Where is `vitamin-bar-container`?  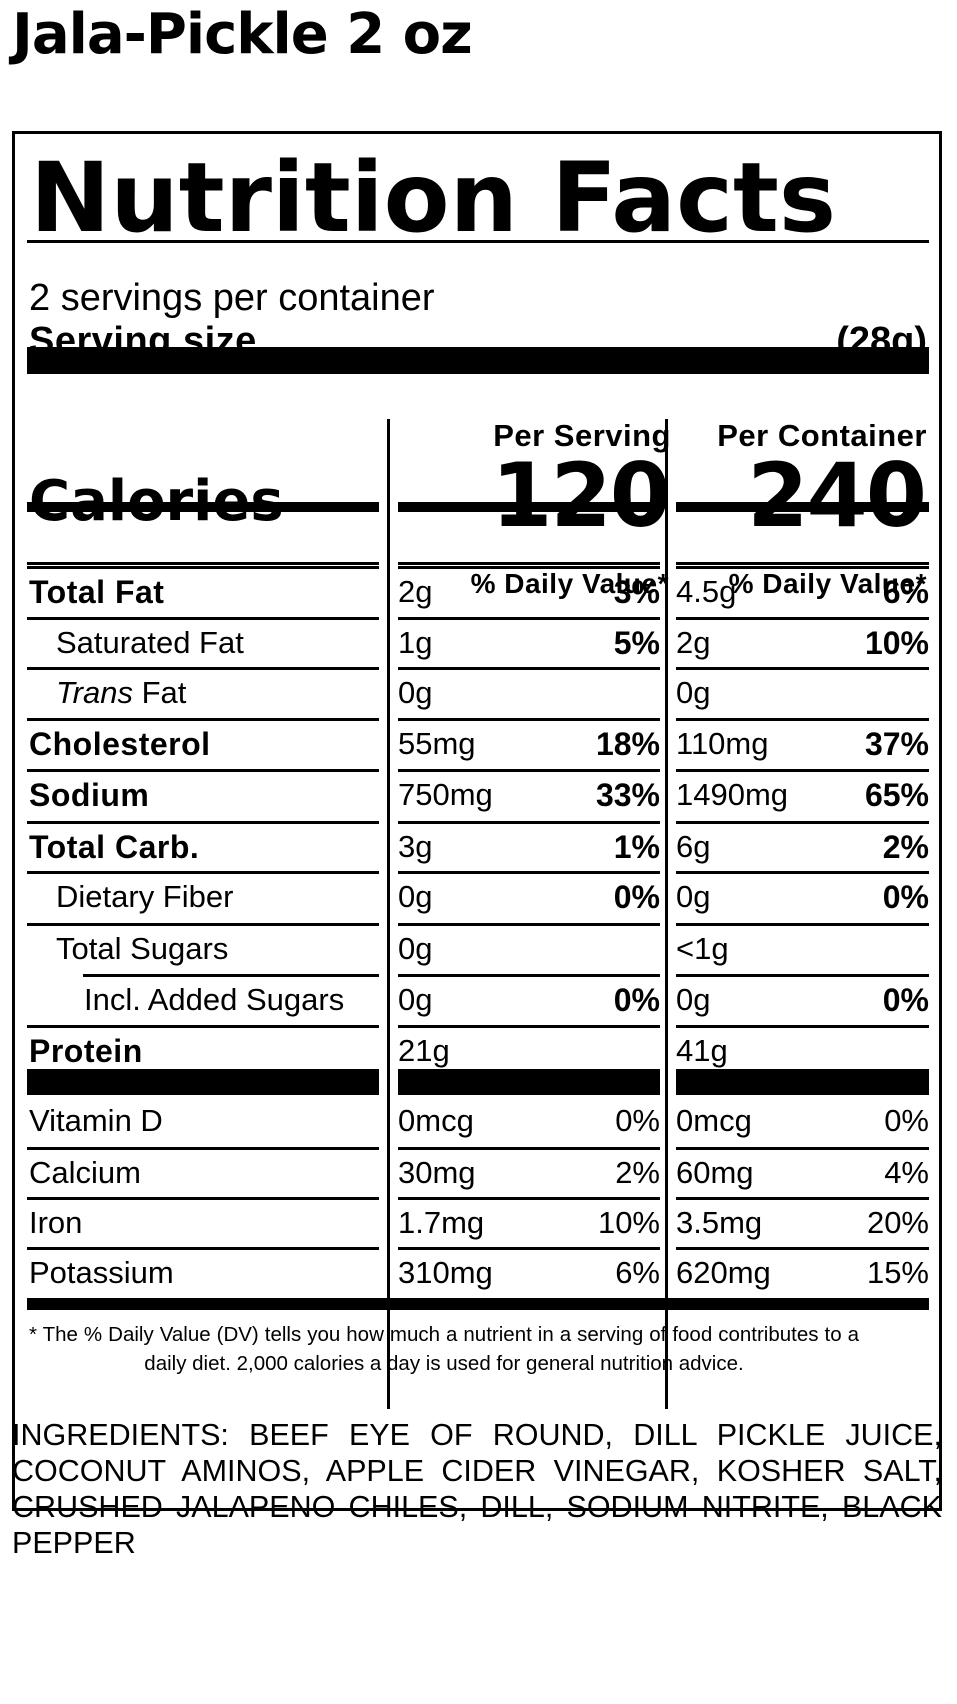
vitamin-bar-container is located at coordinates (802, 1082).